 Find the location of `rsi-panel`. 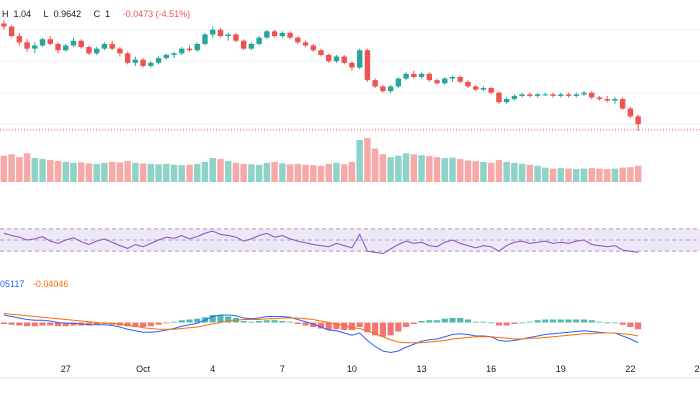

rsi-panel is located at coordinates (350, 241).